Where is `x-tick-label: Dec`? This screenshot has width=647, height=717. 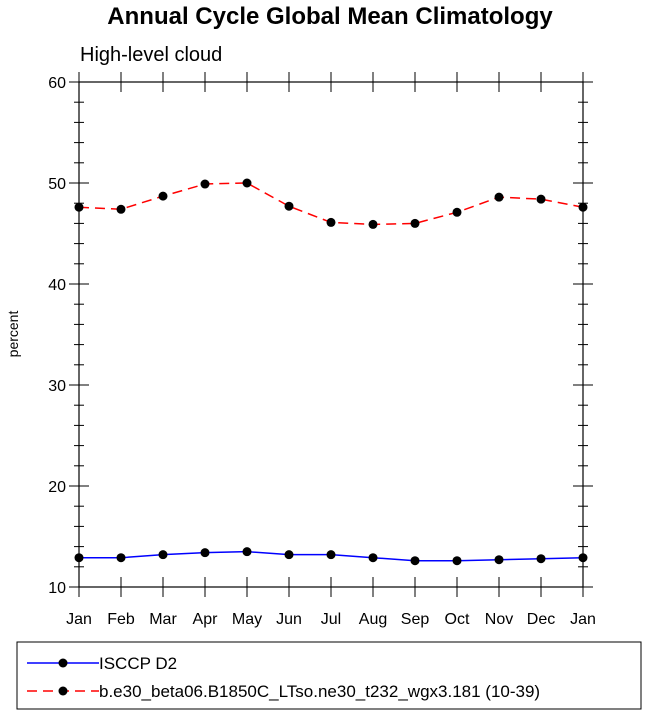 x-tick-label: Dec is located at coordinates (541, 619).